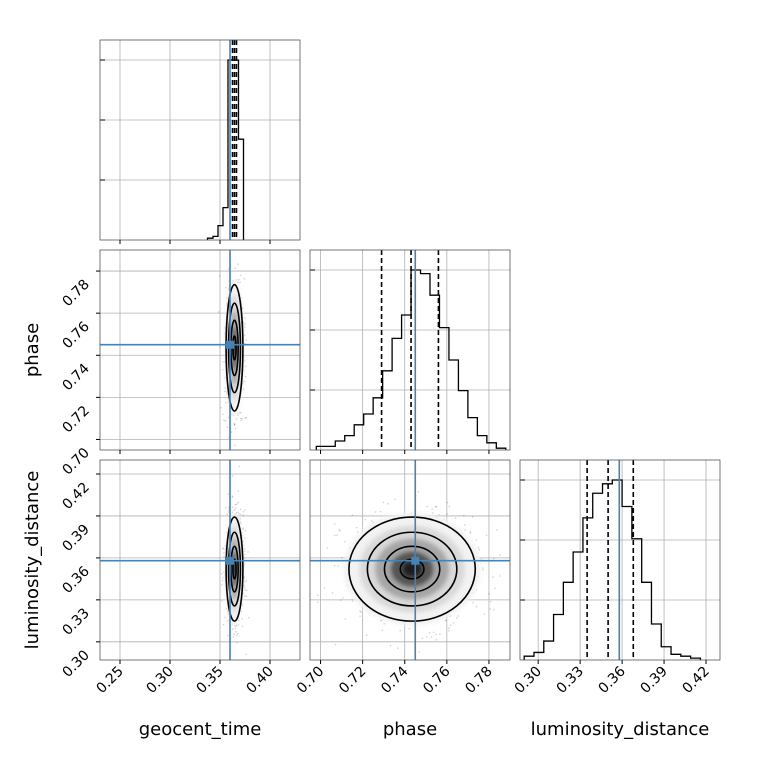 The image size is (760, 760). What do you see at coordinates (410, 729) in the screenshot?
I see `x-axis-label-phase: phase` at bounding box center [410, 729].